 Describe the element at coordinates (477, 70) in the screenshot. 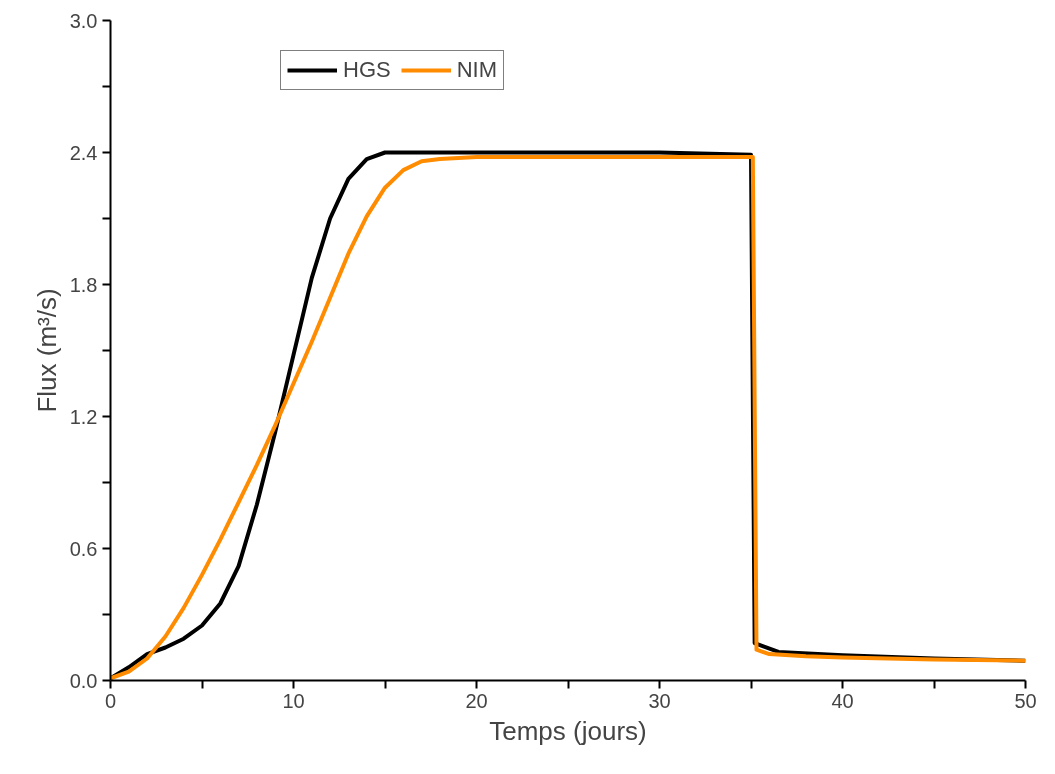

I see `legend-label: NIM` at that location.